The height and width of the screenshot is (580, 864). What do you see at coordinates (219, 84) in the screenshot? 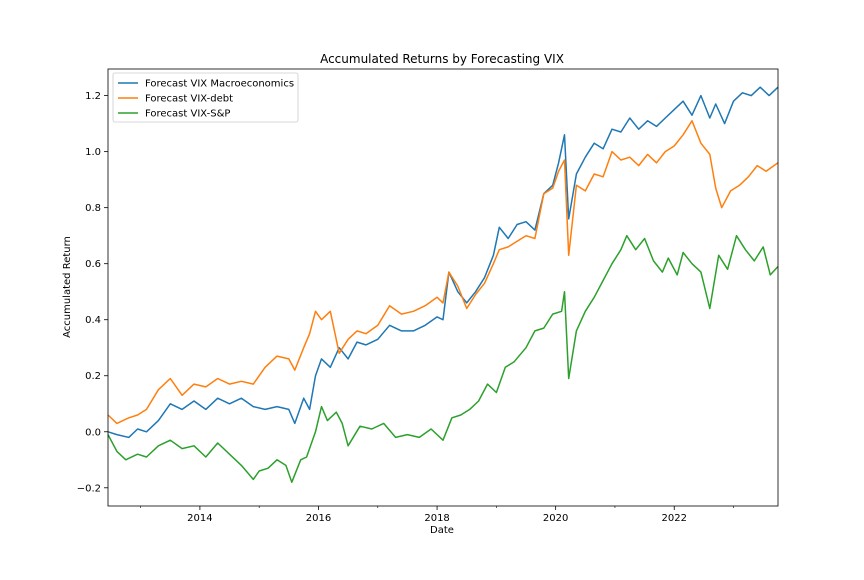
I see `legend-label-0: Forecast VIX Macroeconomics` at bounding box center [219, 84].